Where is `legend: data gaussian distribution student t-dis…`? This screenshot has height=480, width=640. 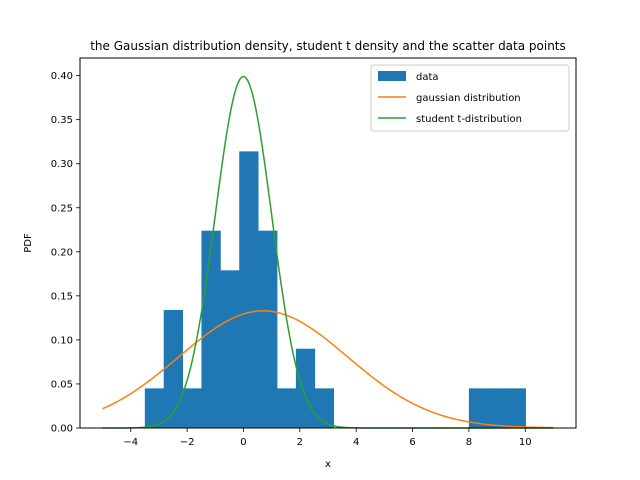 legend: data gaussian distribution student t-dis… is located at coordinates (470, 98).